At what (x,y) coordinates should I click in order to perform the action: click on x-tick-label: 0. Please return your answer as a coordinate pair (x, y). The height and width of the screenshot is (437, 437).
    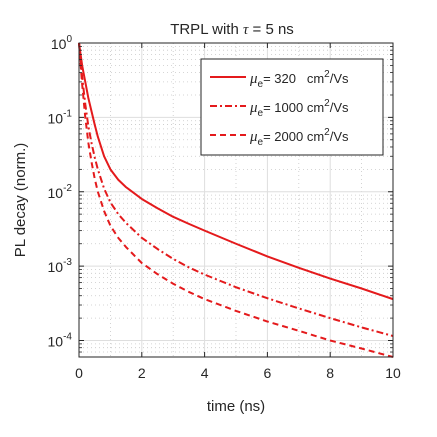
    Looking at the image, I should click on (79, 373).